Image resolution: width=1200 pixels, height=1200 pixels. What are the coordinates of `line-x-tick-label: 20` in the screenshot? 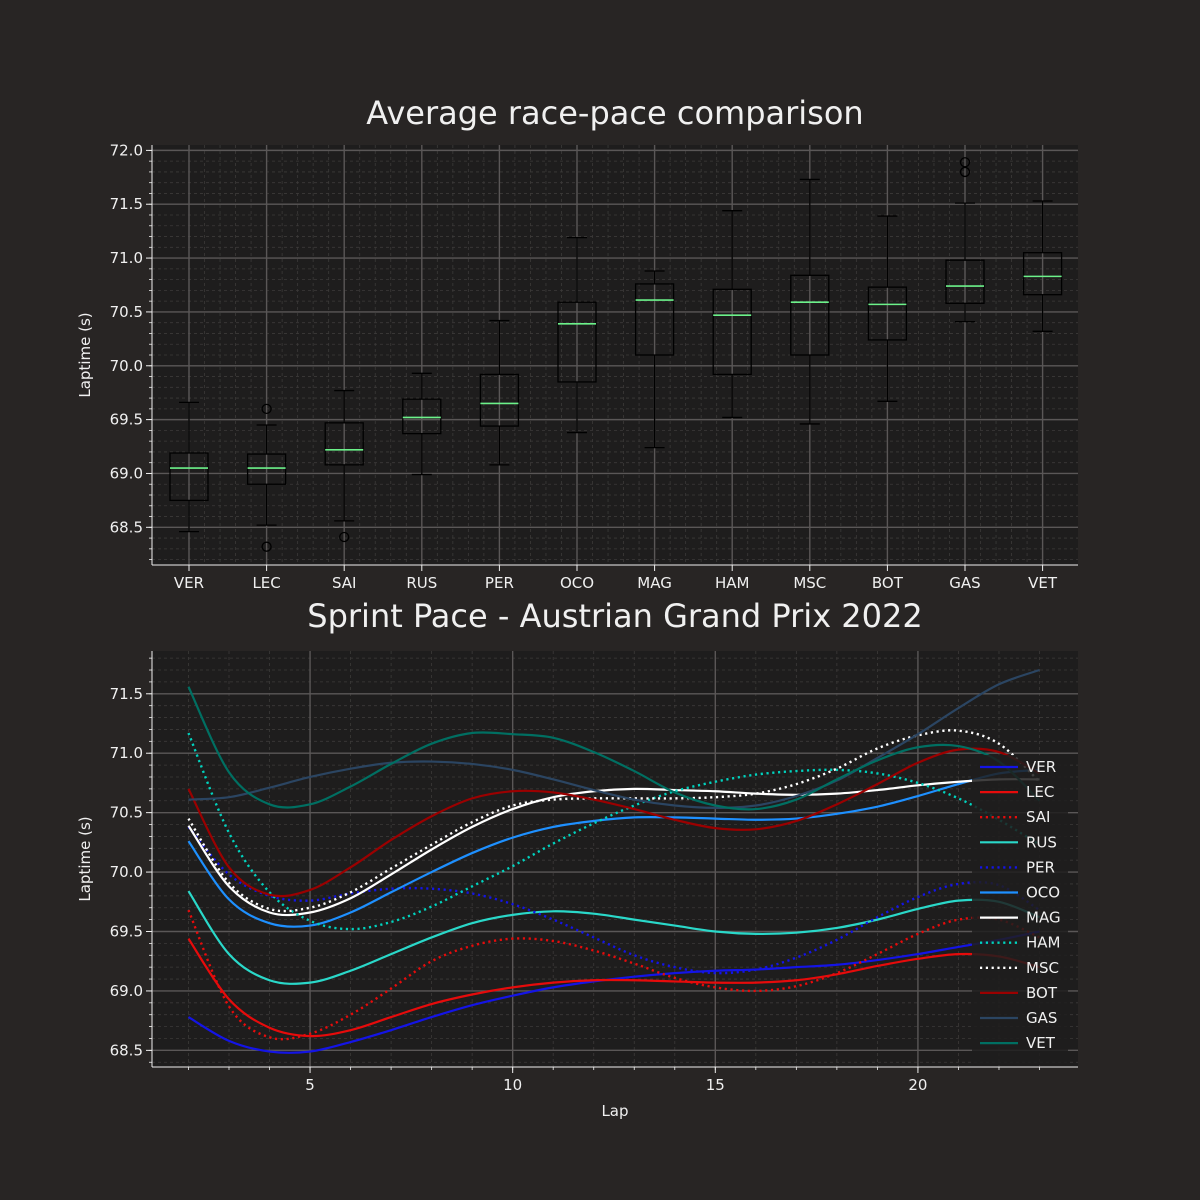 It's located at (917, 1085).